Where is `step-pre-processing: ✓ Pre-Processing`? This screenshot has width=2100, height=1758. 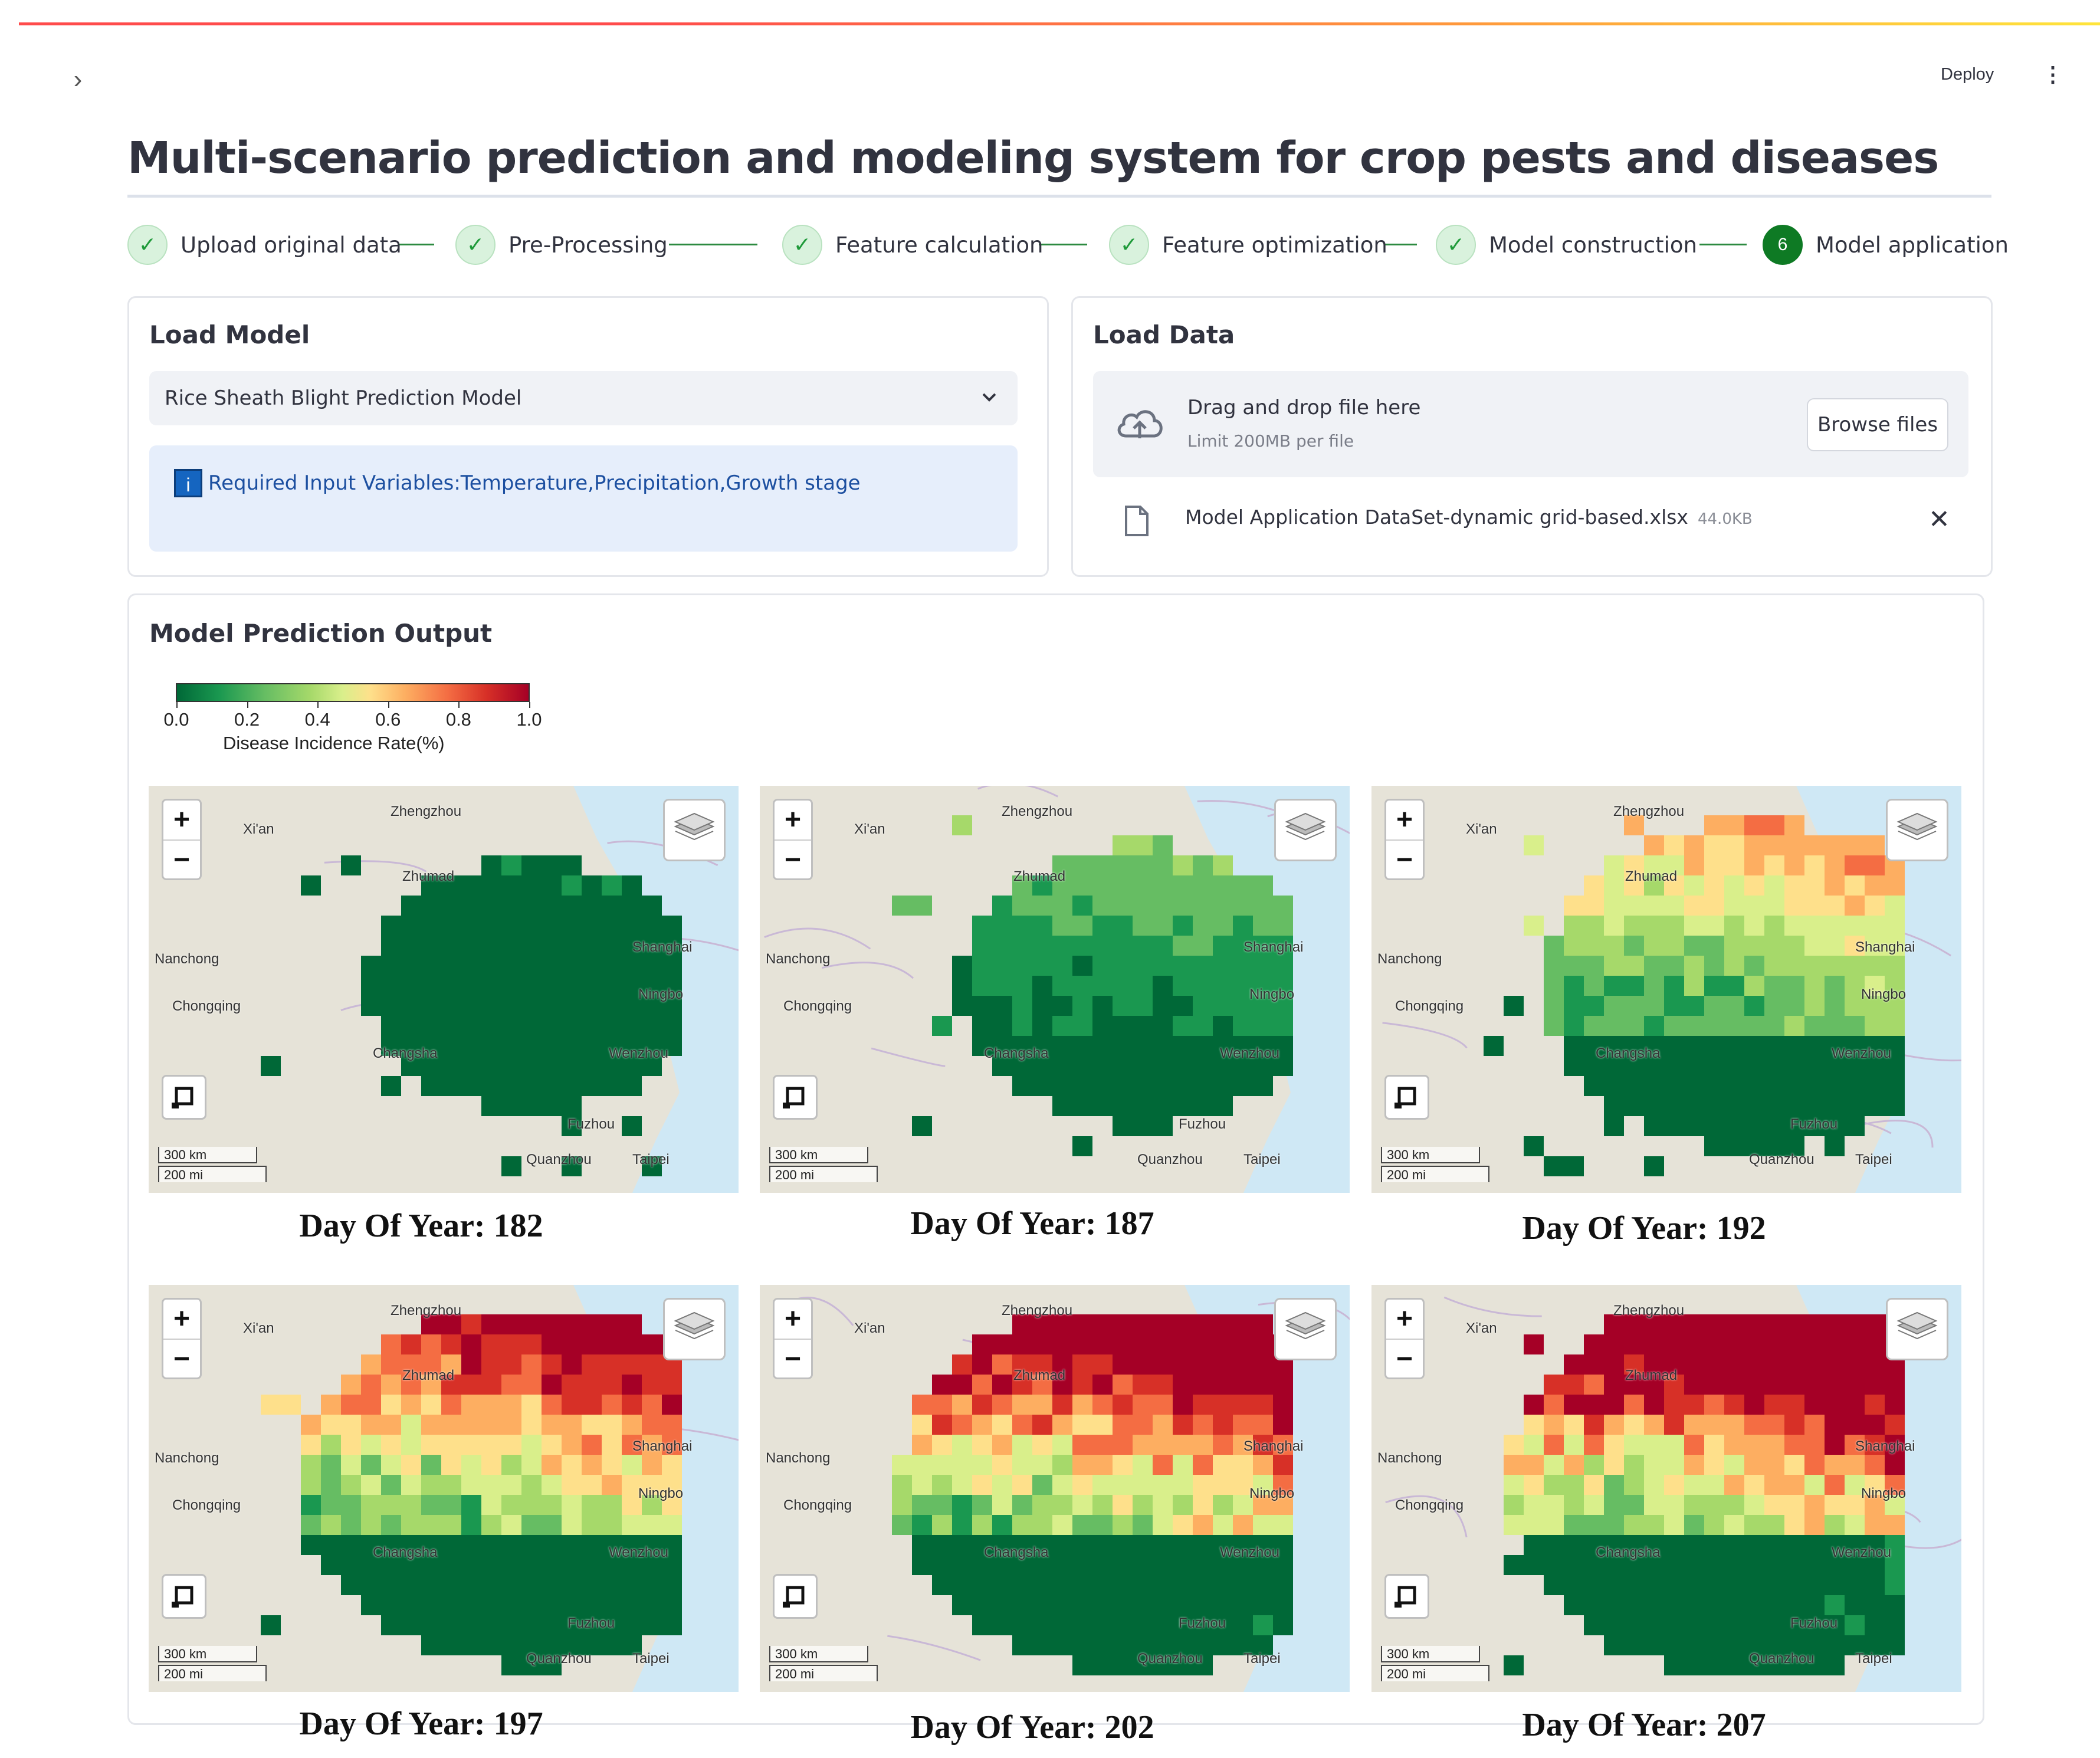
step-pre-processing: ✓ Pre-Processing is located at coordinates (561, 245).